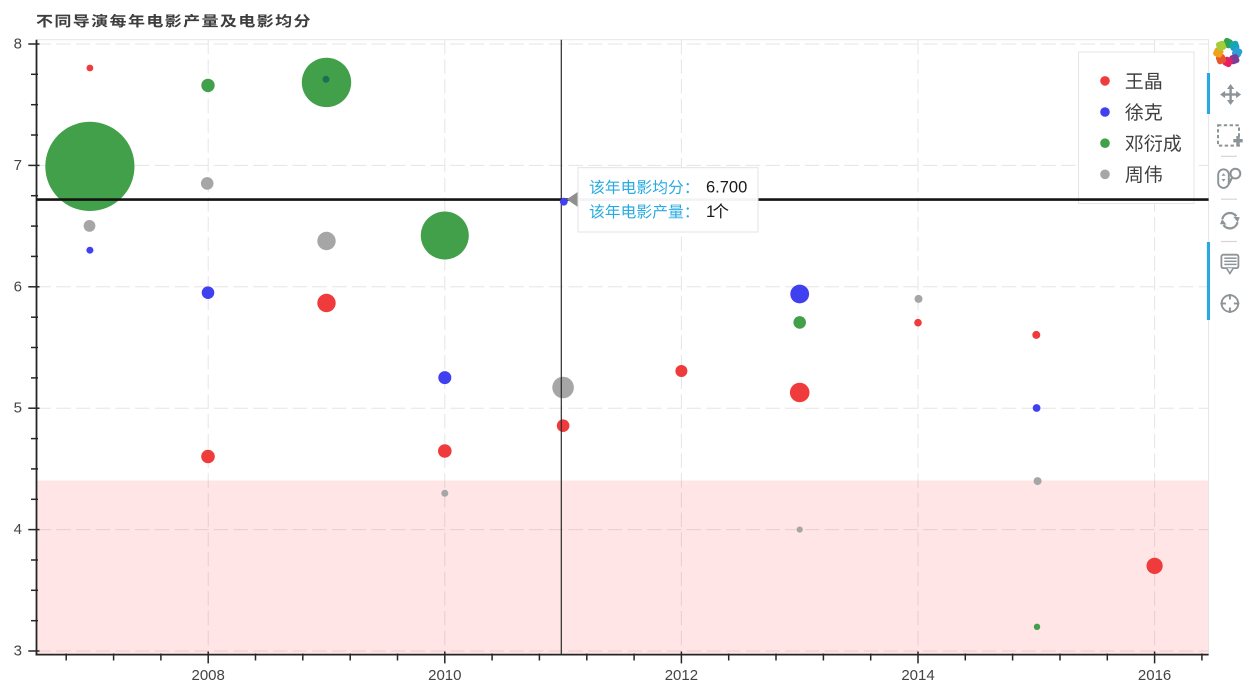 This screenshot has width=1256, height=690. I want to click on svg-text: 2008, so click(208, 675).